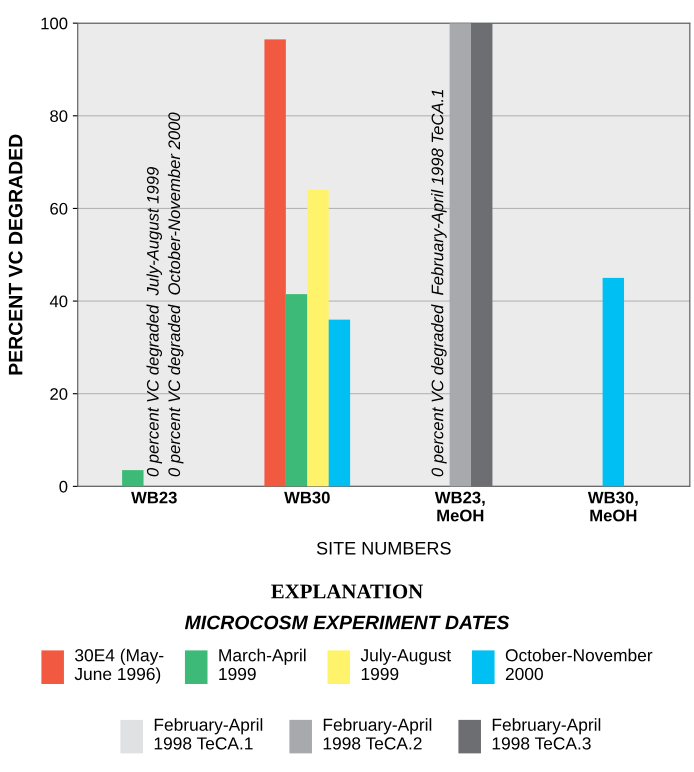  Describe the element at coordinates (406, 664) in the screenshot. I see `legend-label: July-August 1999` at that location.